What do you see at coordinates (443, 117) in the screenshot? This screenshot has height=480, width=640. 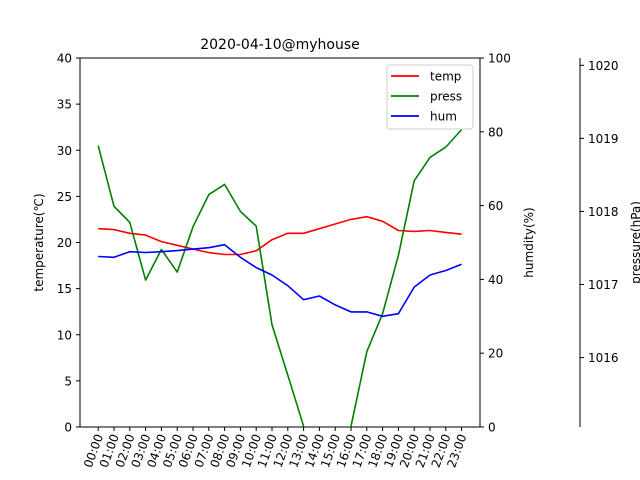 I see `legend-label-hum: hum` at bounding box center [443, 117].